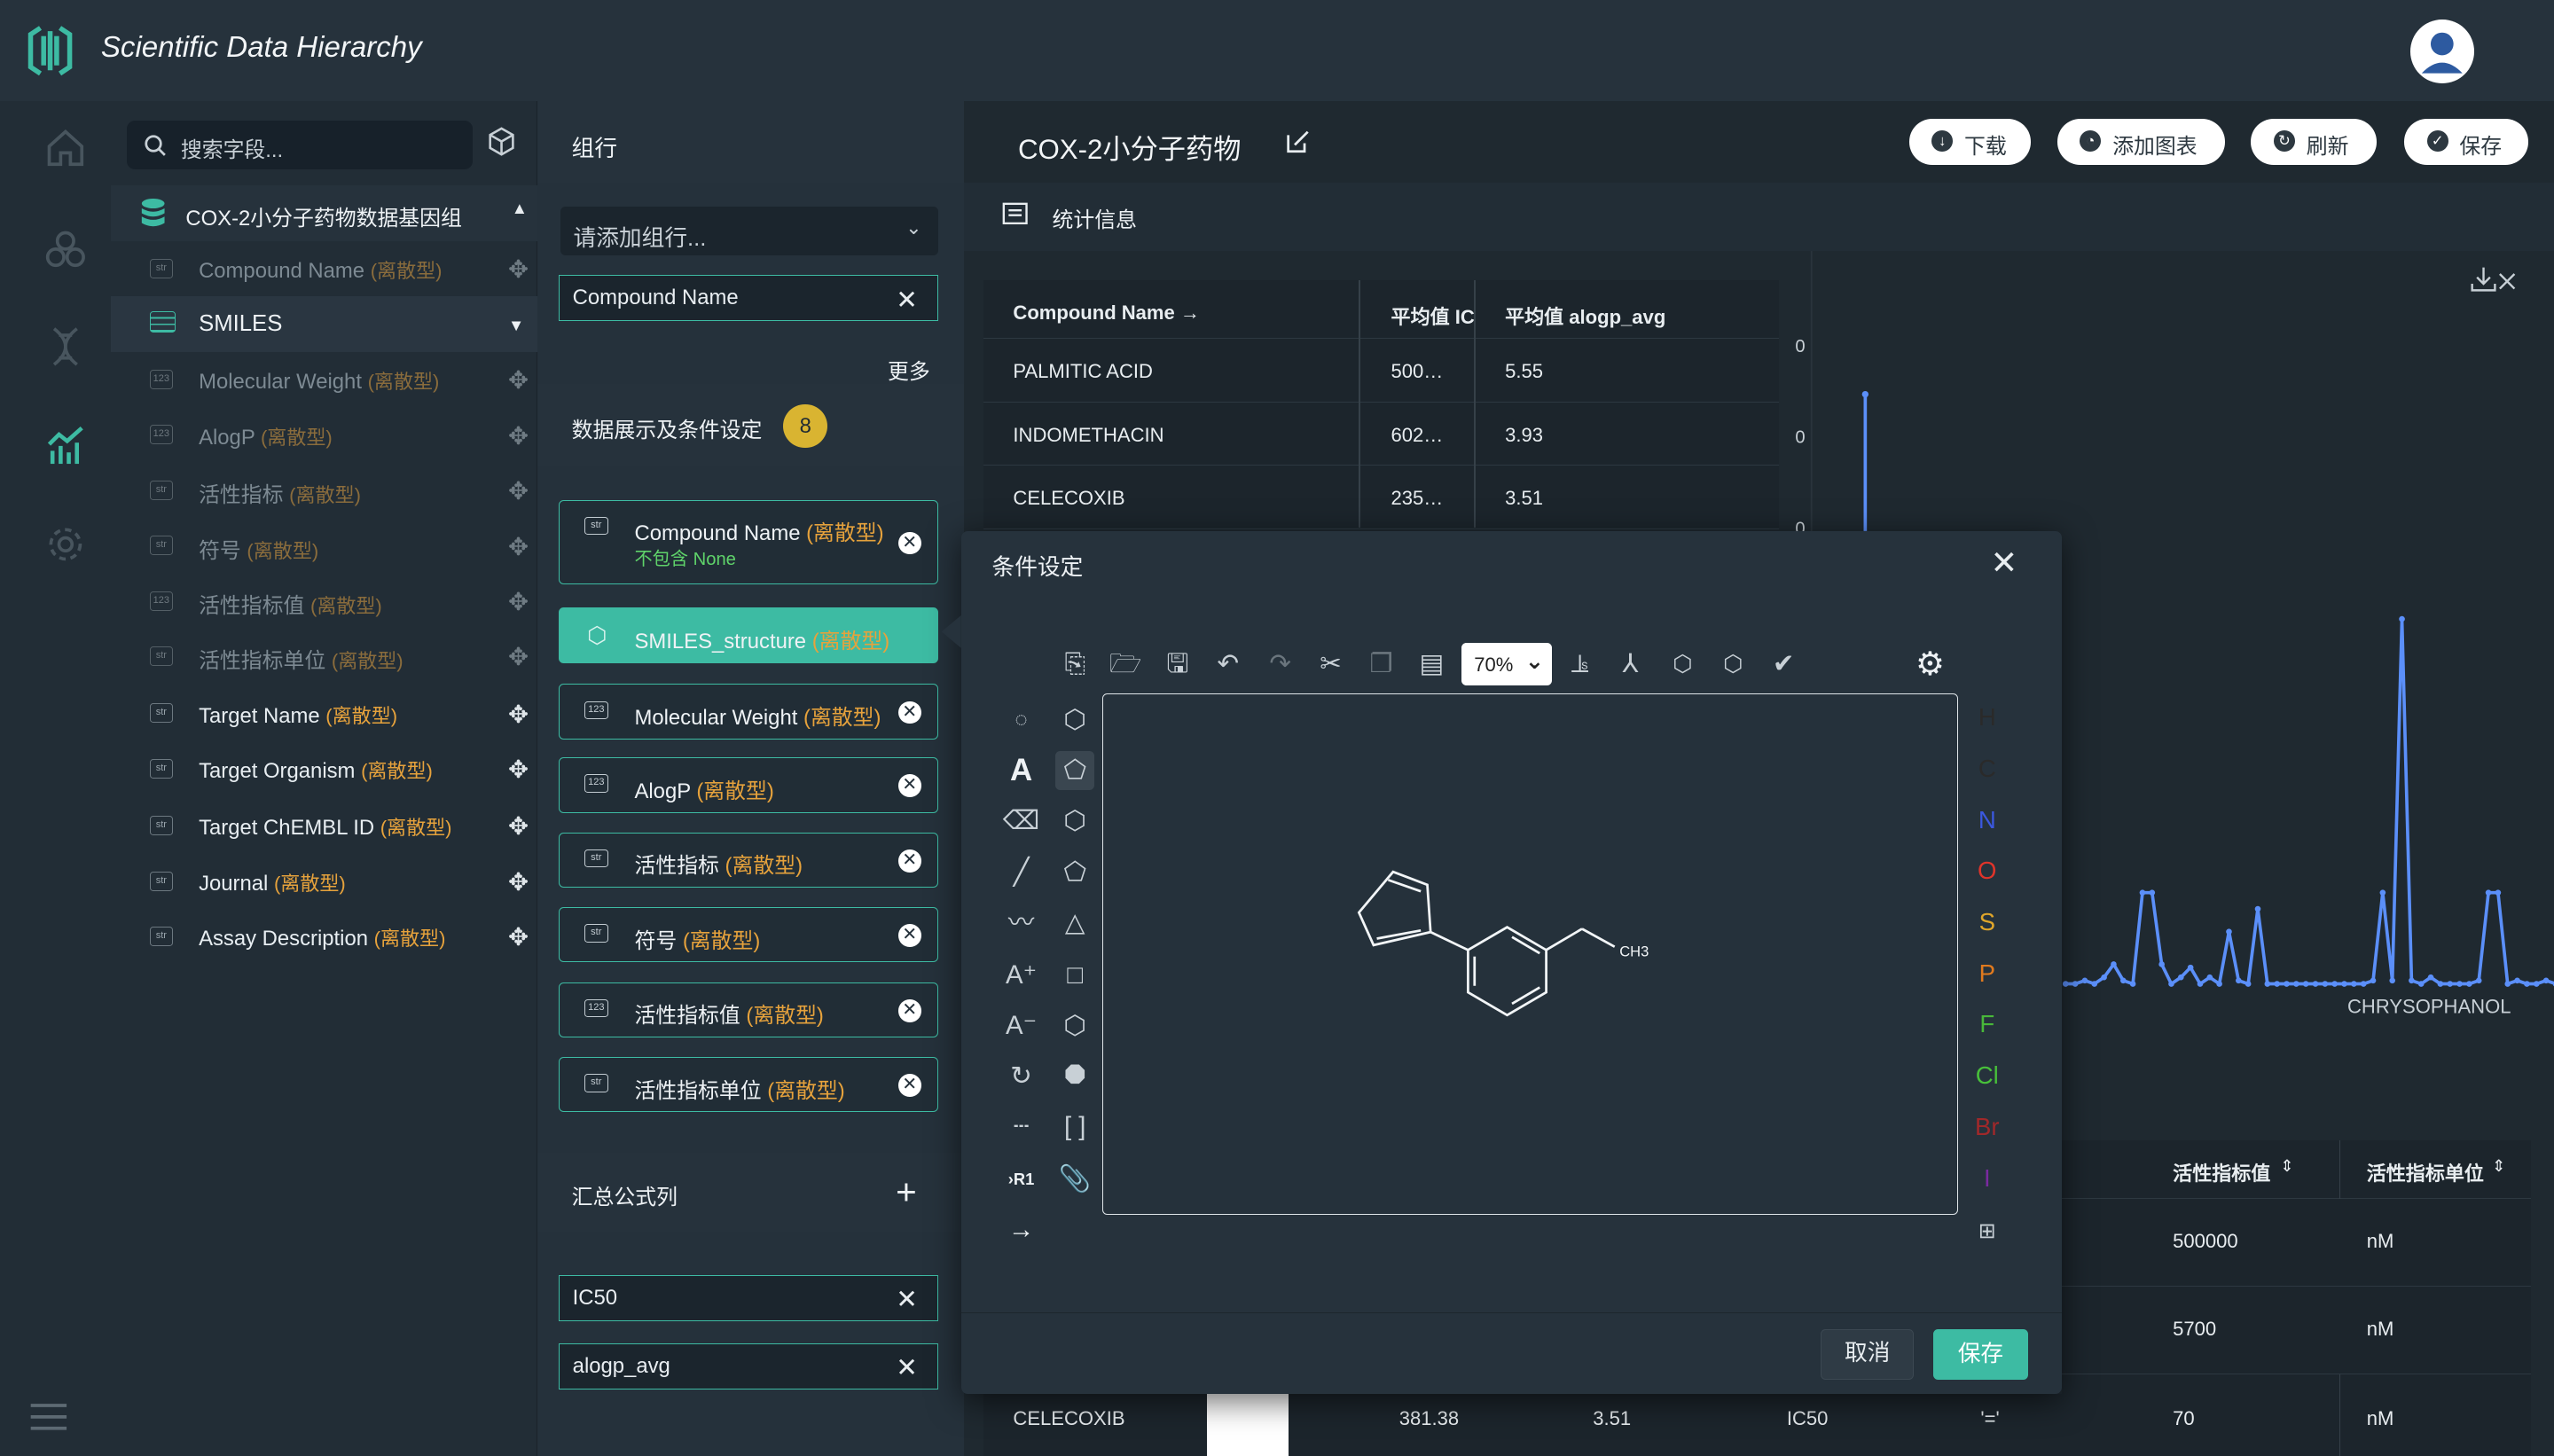  Describe the element at coordinates (1434, 316) in the screenshot. I see `summary-col-ic50: 平均值 IC5` at that location.